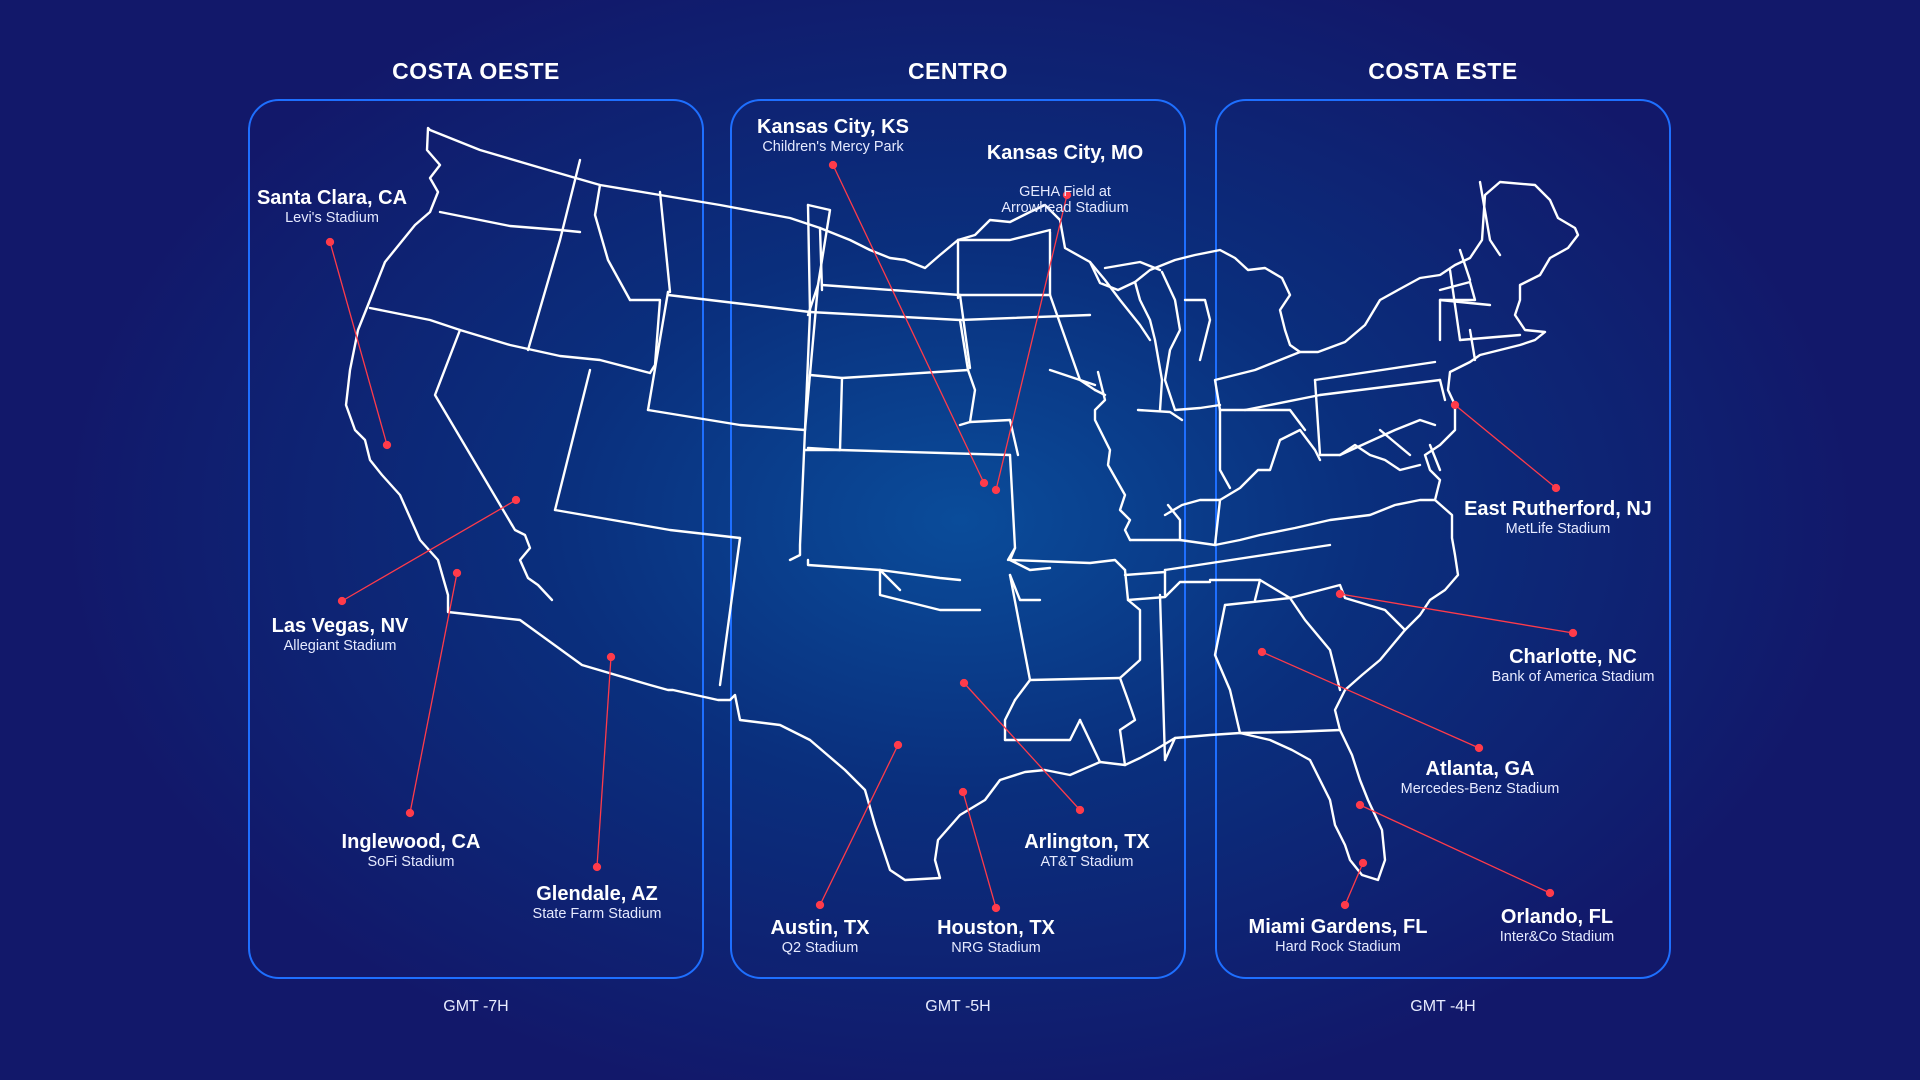 Image resolution: width=1920 pixels, height=1080 pixels. Describe the element at coordinates (411, 842) in the screenshot. I see `venue-city: Inglewood, CA` at that location.